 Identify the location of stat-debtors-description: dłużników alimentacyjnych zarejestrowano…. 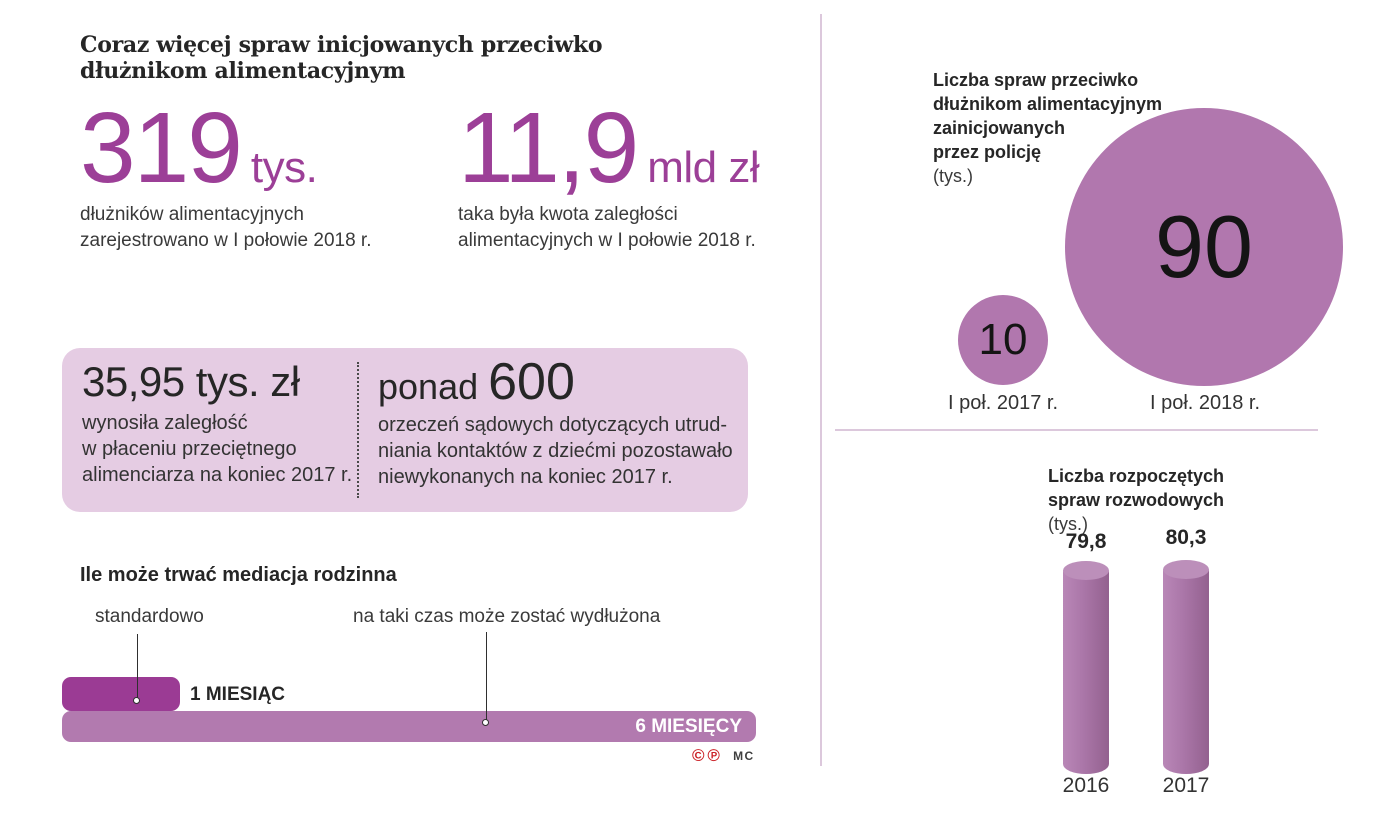
(226, 227).